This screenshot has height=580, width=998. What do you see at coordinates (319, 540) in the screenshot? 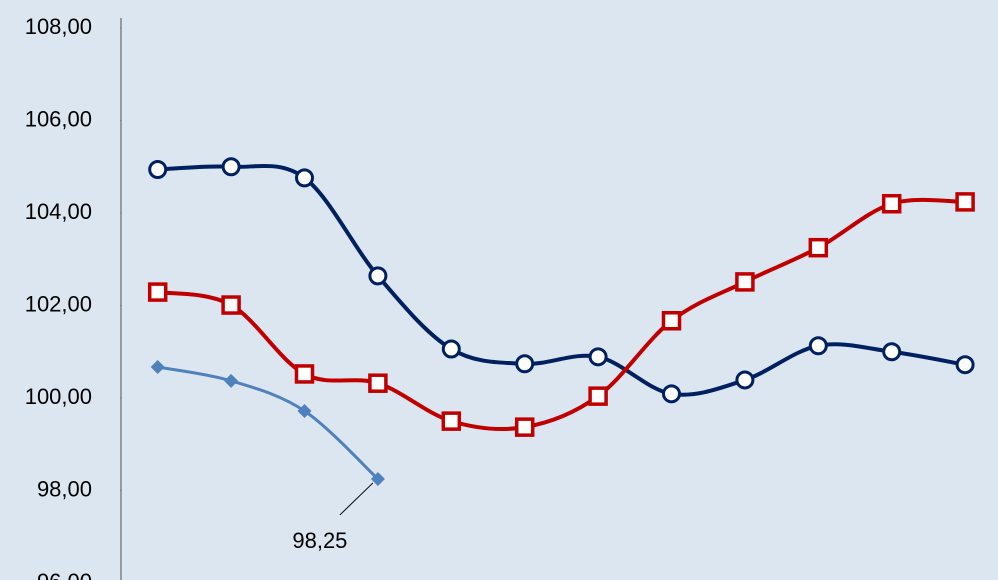
I see `data-label: 98,25` at bounding box center [319, 540].